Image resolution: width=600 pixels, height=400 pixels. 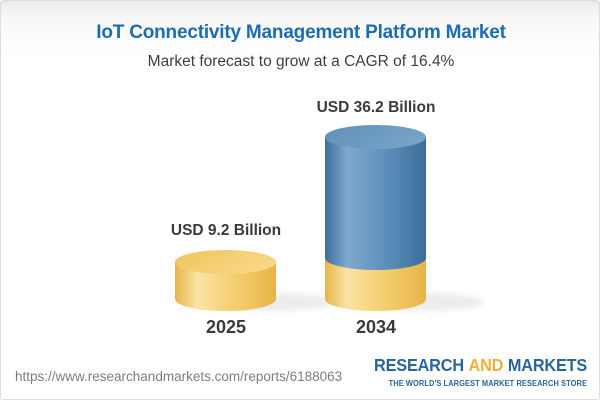 I want to click on bar-2034, so click(x=375, y=218).